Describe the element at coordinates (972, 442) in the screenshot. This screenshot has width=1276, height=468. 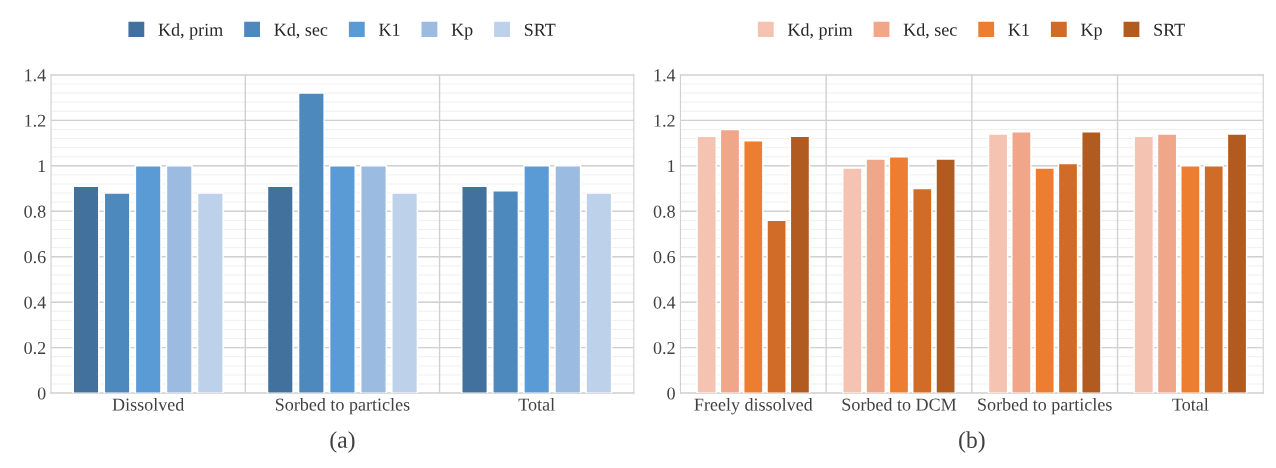
I see `text: (b)` at that location.